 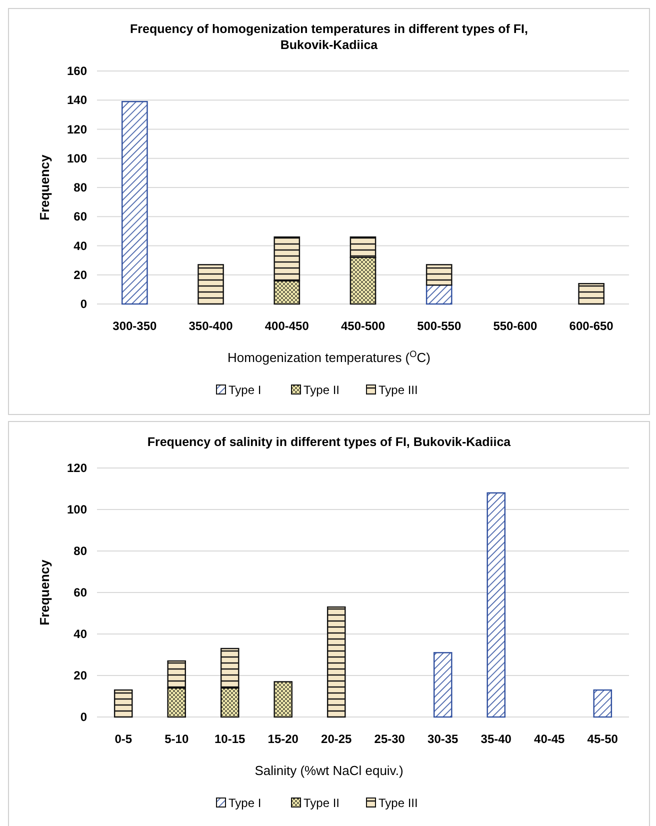 I want to click on x-tick-label: 20-25, so click(x=336, y=739).